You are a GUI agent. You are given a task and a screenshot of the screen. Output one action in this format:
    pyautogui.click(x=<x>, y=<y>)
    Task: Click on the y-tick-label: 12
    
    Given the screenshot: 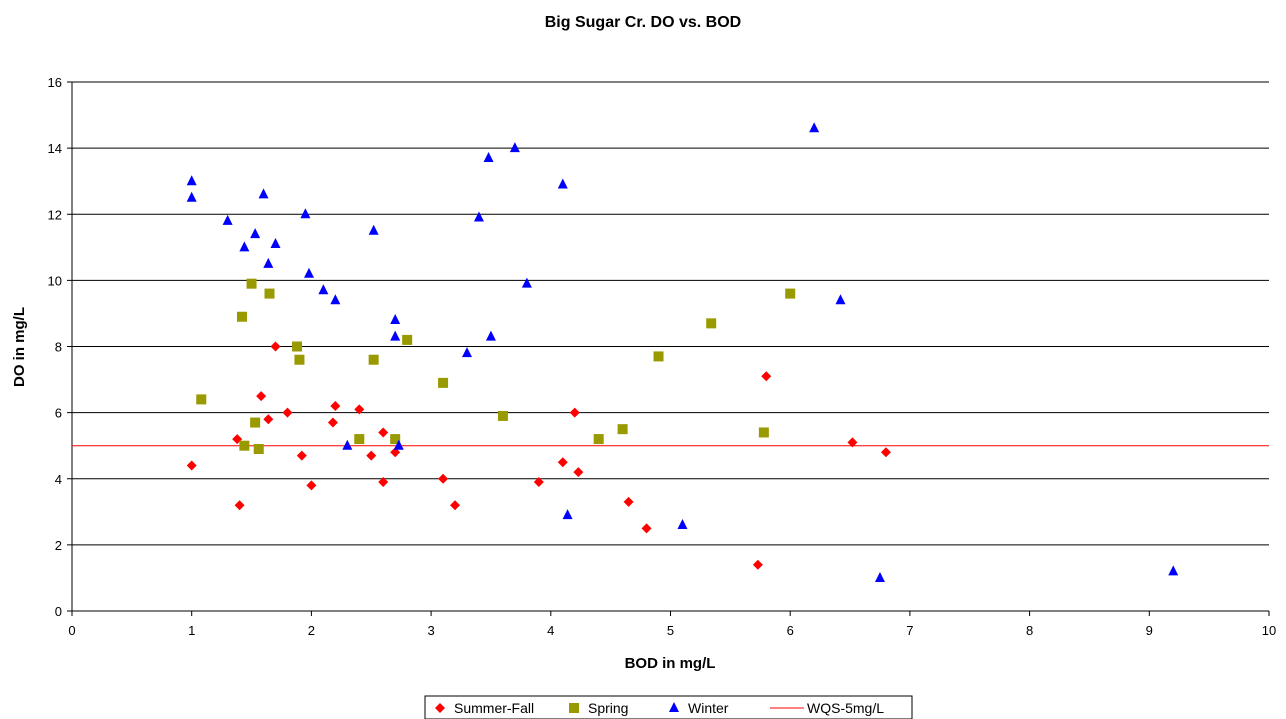 What is the action you would take?
    pyautogui.click(x=55, y=214)
    